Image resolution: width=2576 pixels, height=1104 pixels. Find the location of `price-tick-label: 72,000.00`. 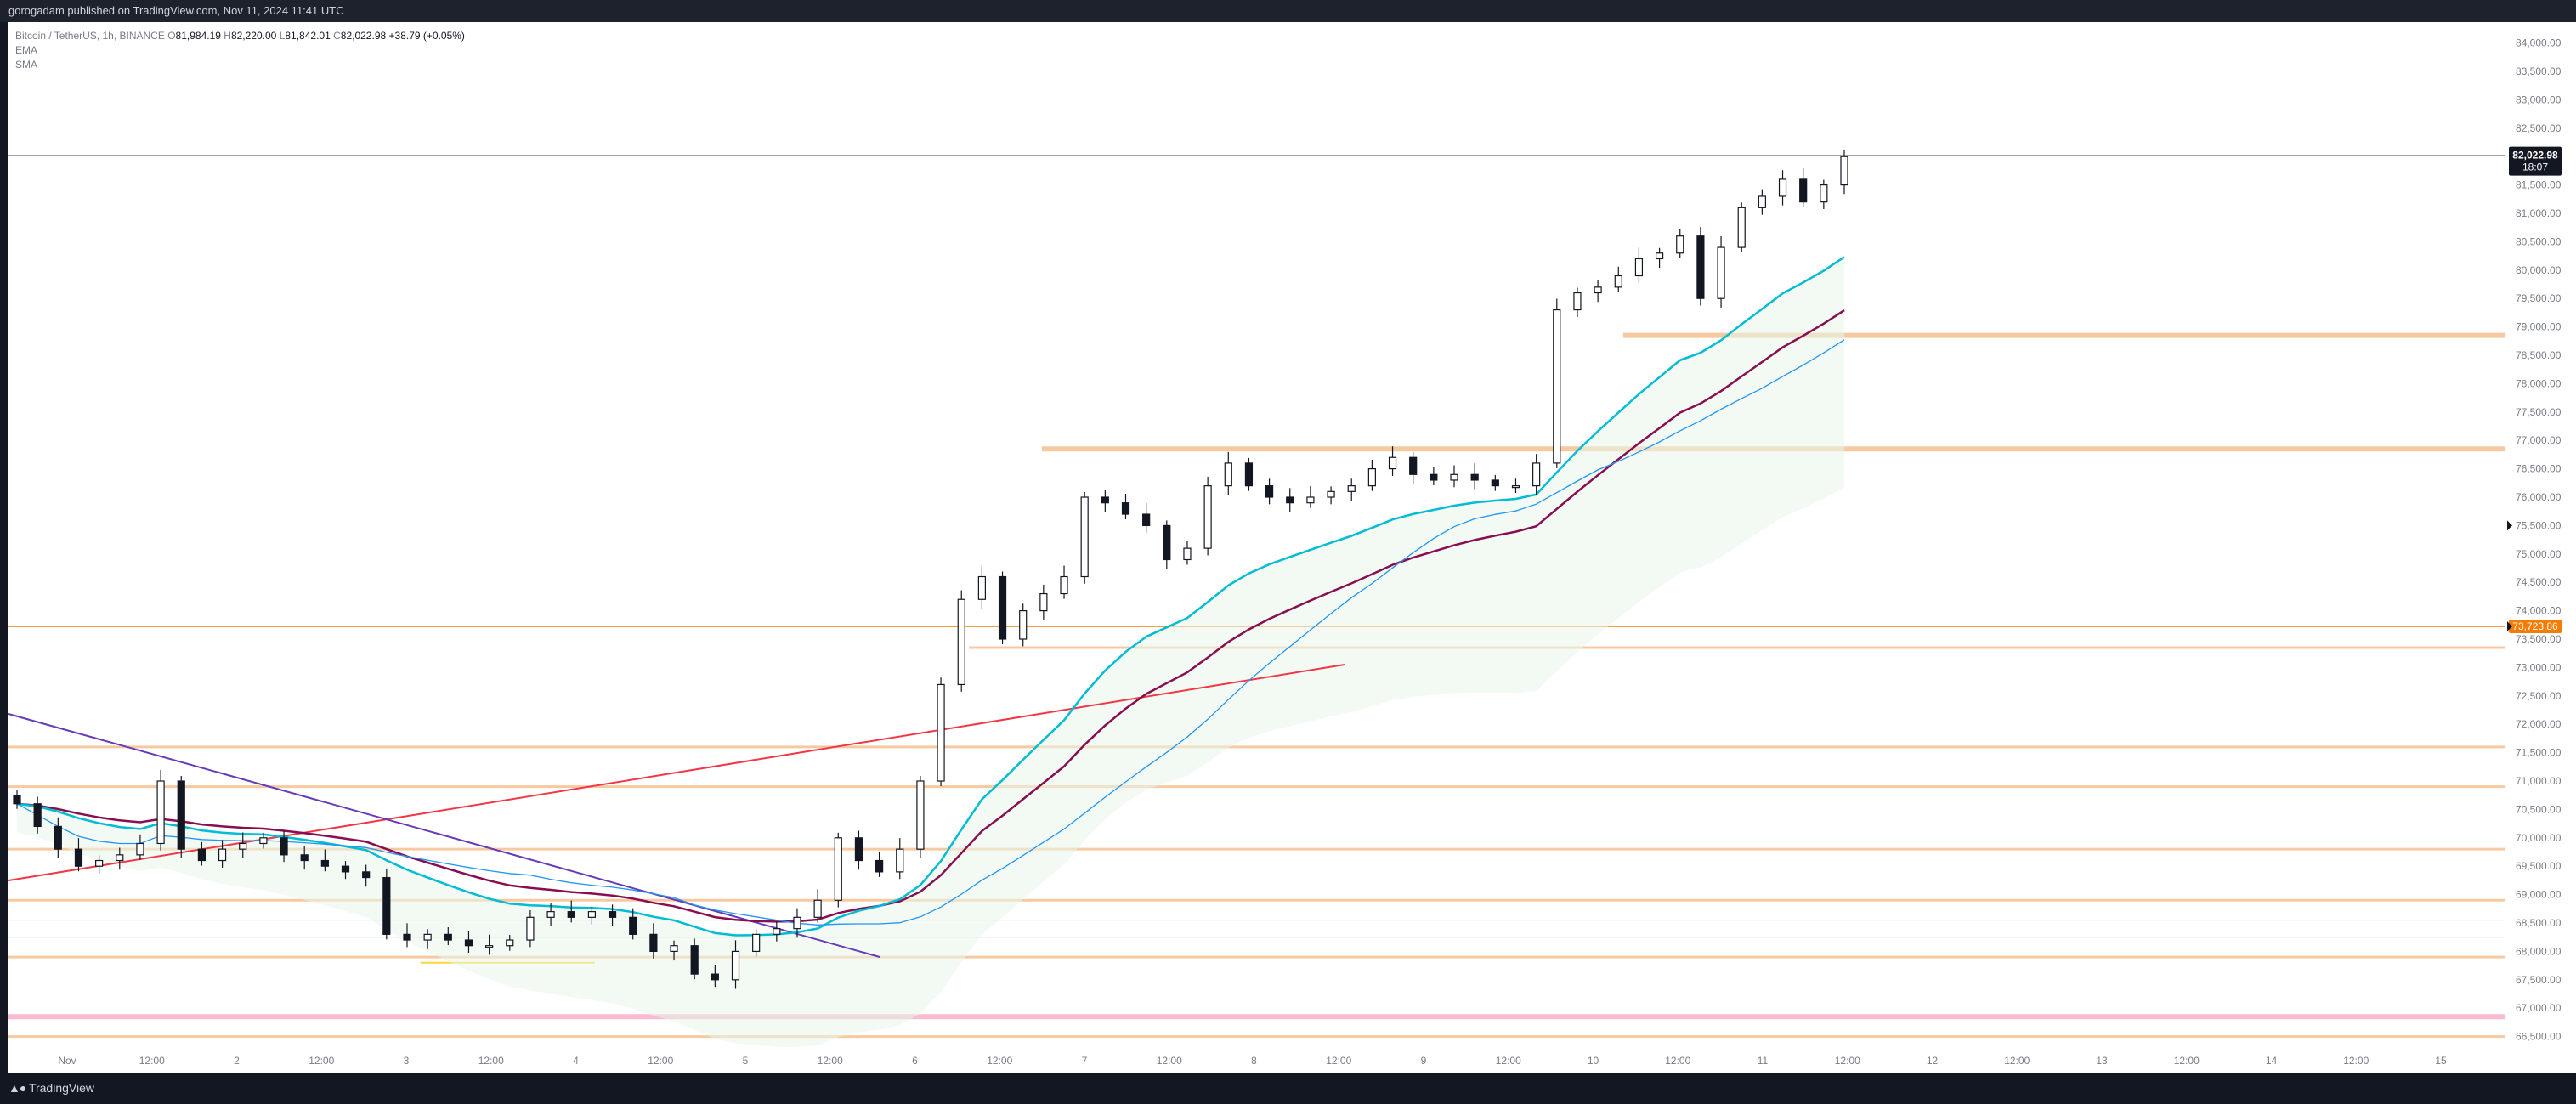

price-tick-label: 72,000.00 is located at coordinates (2539, 724).